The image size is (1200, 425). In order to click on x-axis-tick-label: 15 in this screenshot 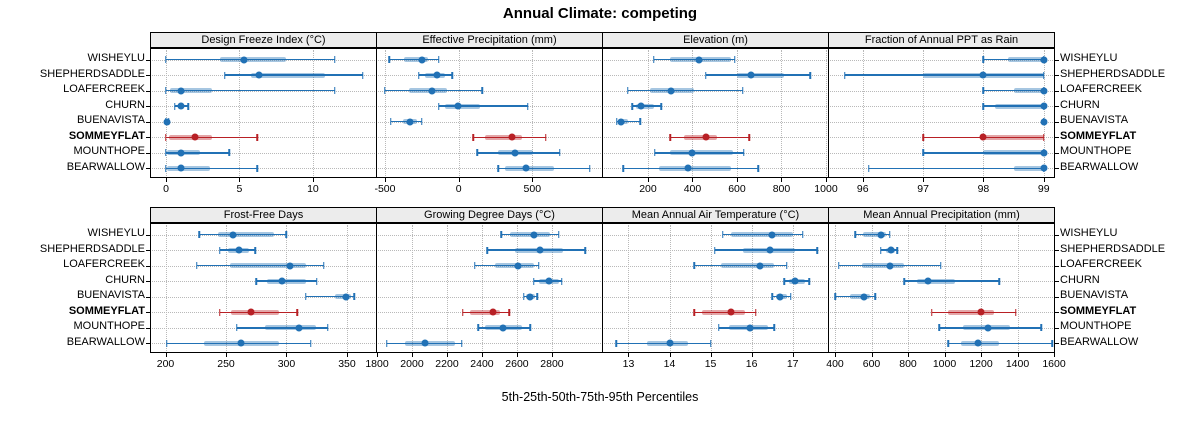, I will do `click(710, 364)`.